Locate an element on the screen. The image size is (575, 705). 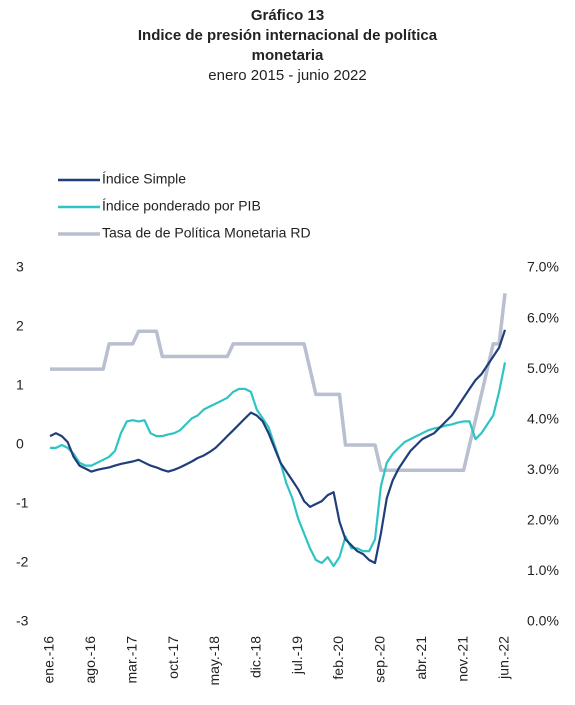
x-tick-label: jun.-22 is located at coordinates (504, 658).